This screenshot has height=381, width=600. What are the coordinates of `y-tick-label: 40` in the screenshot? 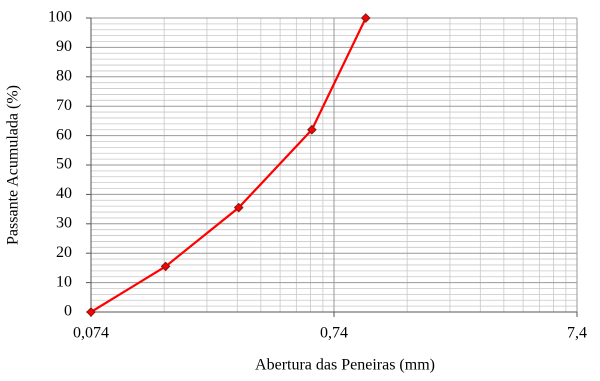 It's located at (64, 193).